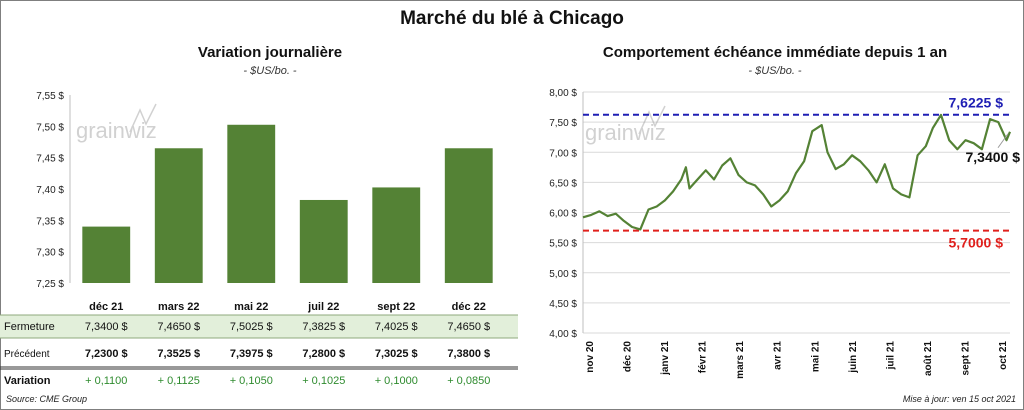 This screenshot has height=410, width=1024. What do you see at coordinates (106, 381) in the screenshot?
I see `table-cell: + 0,1100` at bounding box center [106, 381].